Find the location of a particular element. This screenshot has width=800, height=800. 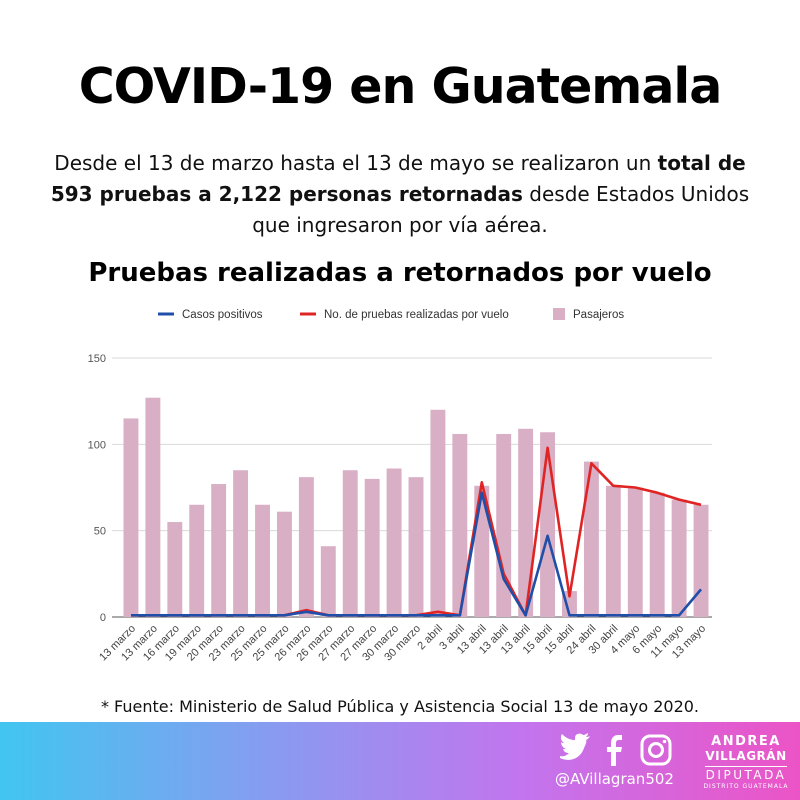

y-tick-label: 0 is located at coordinates (103, 618).